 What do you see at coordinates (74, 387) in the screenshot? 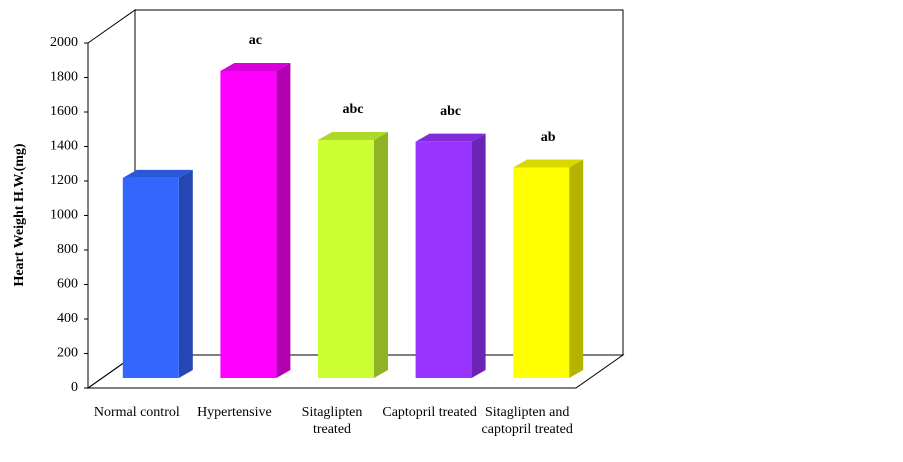
I see `y-tick-label: 0` at bounding box center [74, 387].